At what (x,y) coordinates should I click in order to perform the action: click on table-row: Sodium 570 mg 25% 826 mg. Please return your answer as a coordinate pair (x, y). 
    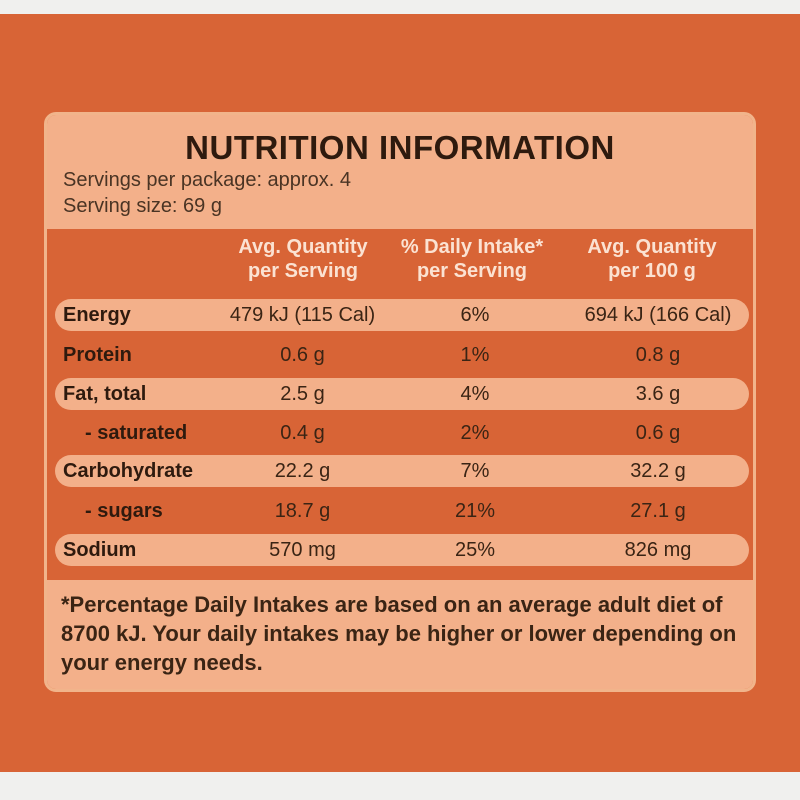
    Looking at the image, I should click on (402, 550).